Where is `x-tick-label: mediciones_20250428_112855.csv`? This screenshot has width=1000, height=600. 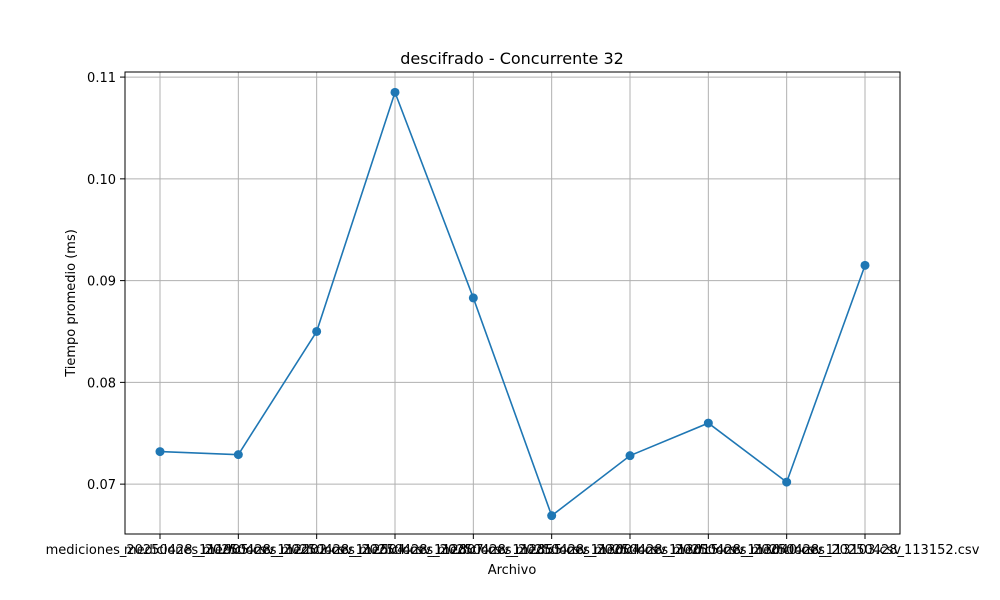
x-tick-label: mediciones_20250428_112855.csv is located at coordinates (473, 550).